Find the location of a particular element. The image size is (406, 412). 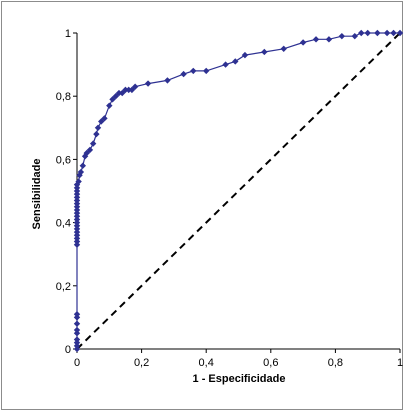

x-tick-label: 0,2 is located at coordinates (141, 363).